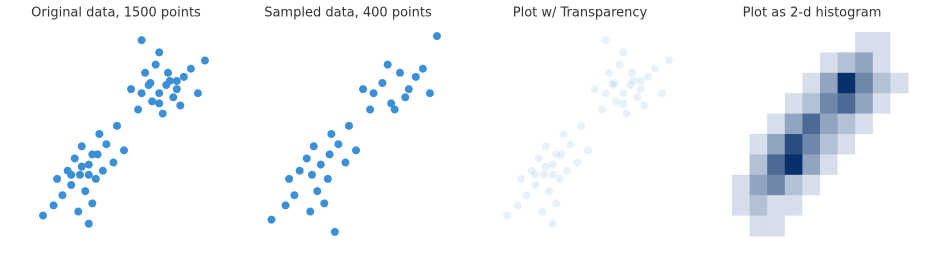  I want to click on chart-title: Plot w/ Transparency, so click(580, 13).